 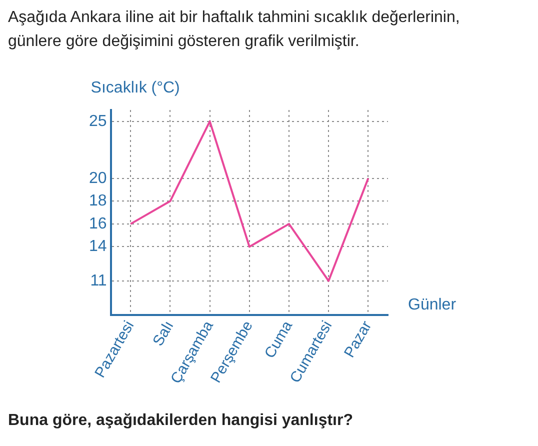 I want to click on x-tick-label: Salı, so click(x=164, y=334).